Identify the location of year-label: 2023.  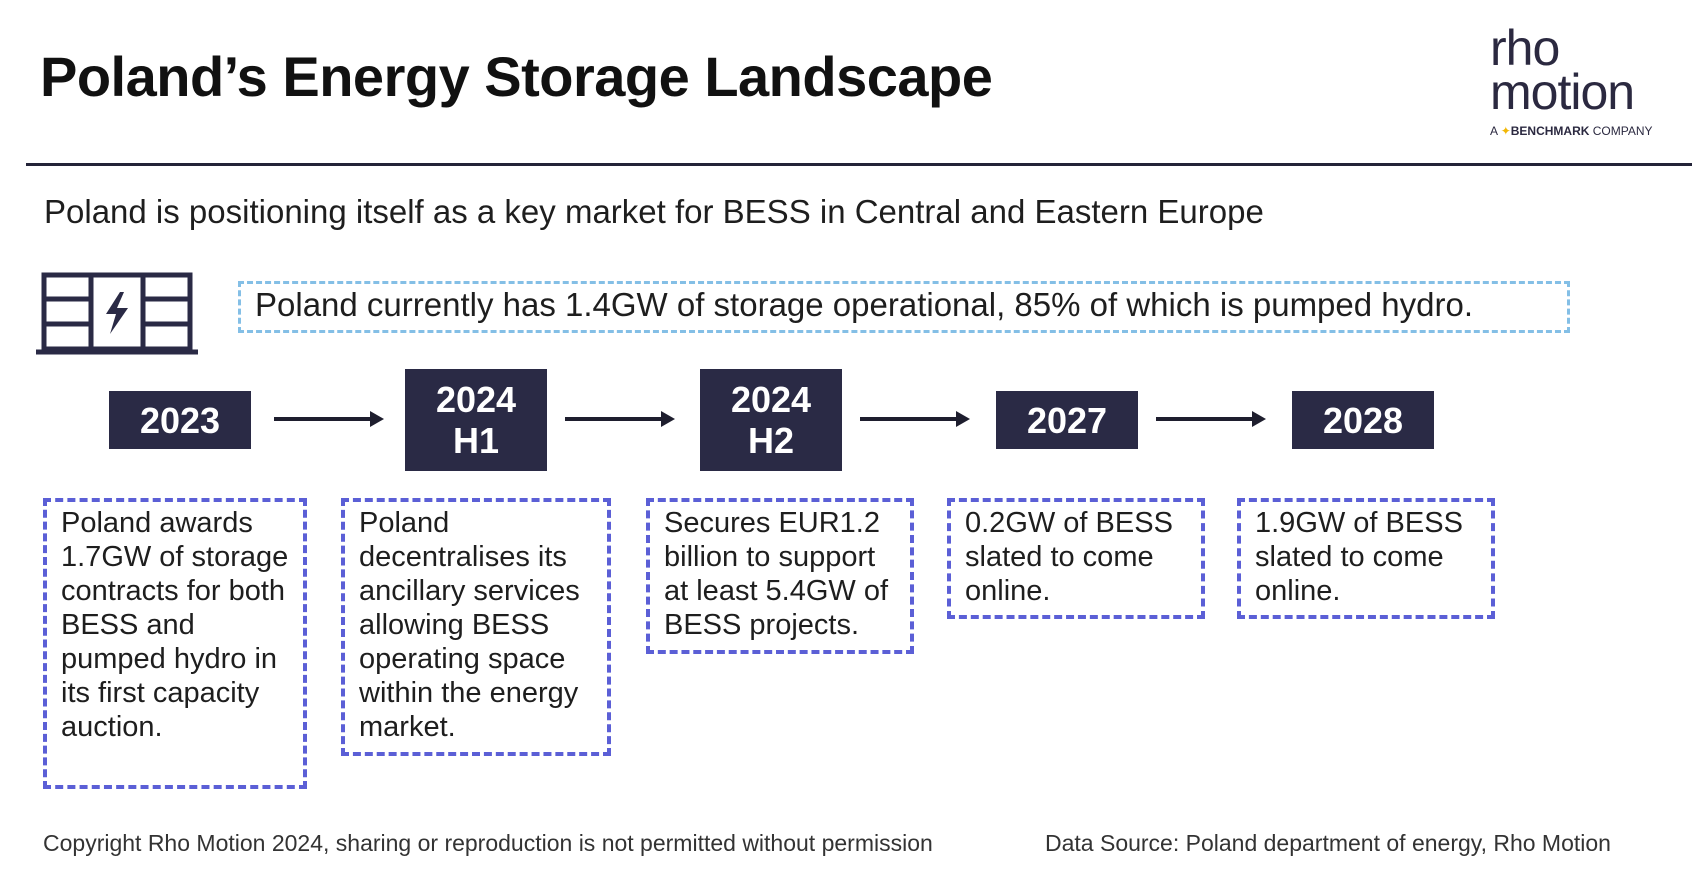
(180, 420).